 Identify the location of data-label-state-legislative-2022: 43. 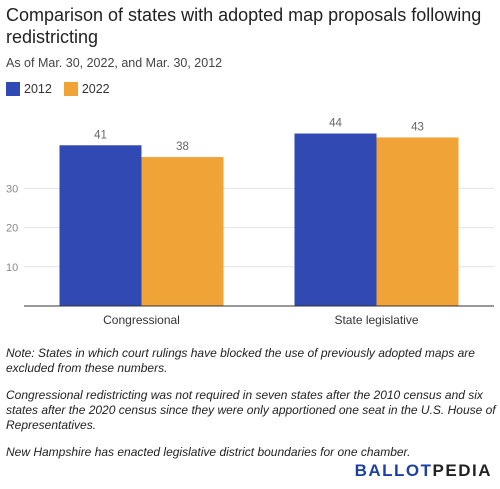
(417, 127).